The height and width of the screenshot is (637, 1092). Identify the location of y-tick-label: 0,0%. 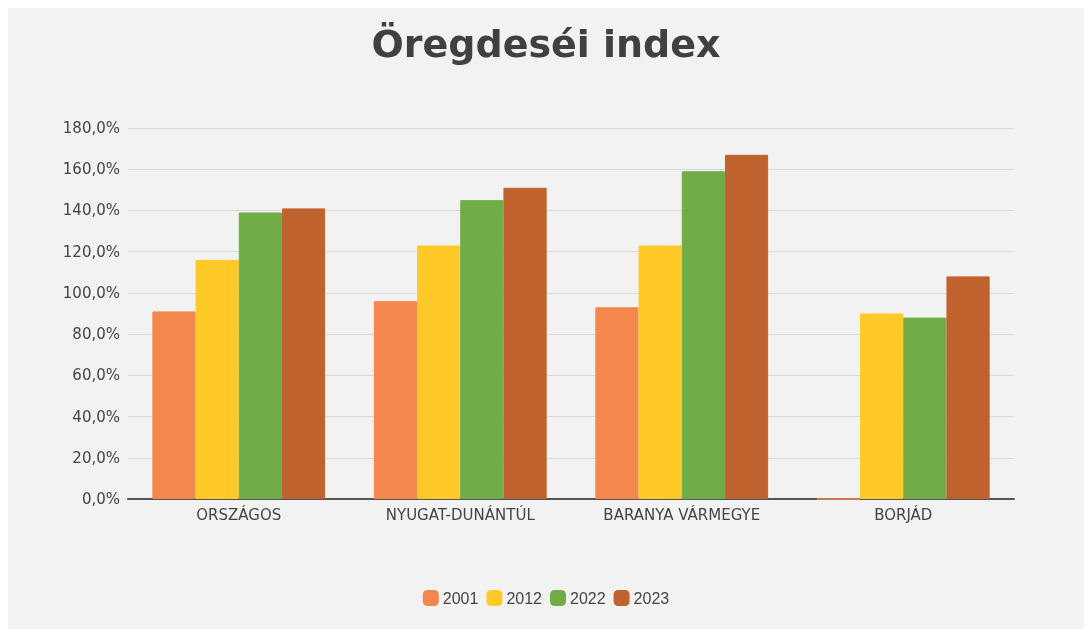
(100, 499).